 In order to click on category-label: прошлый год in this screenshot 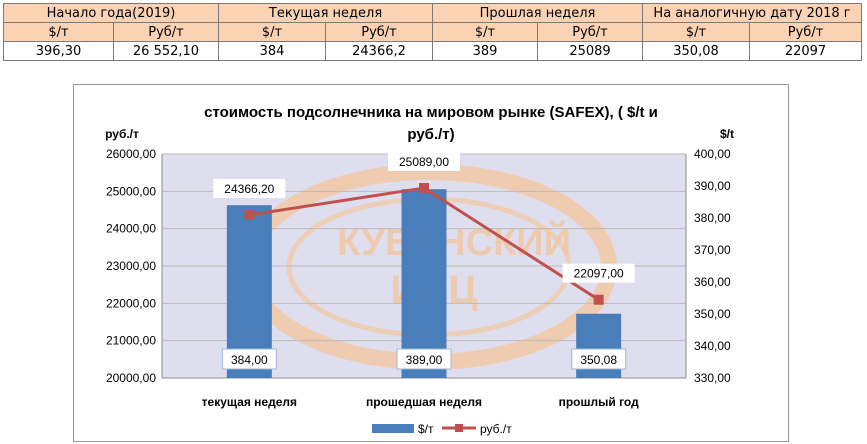, I will do `click(599, 402)`.